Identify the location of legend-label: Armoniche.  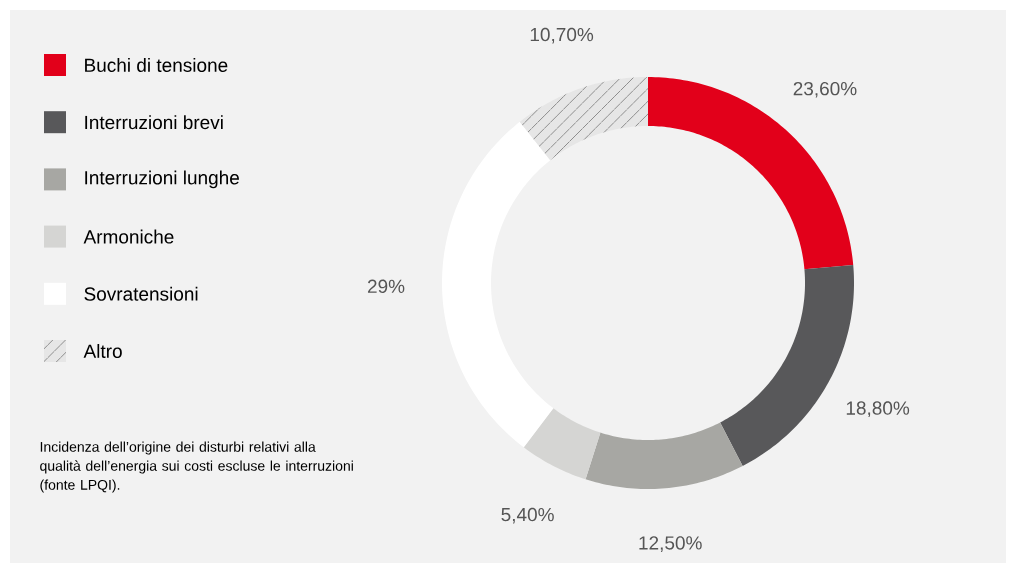
(128, 236).